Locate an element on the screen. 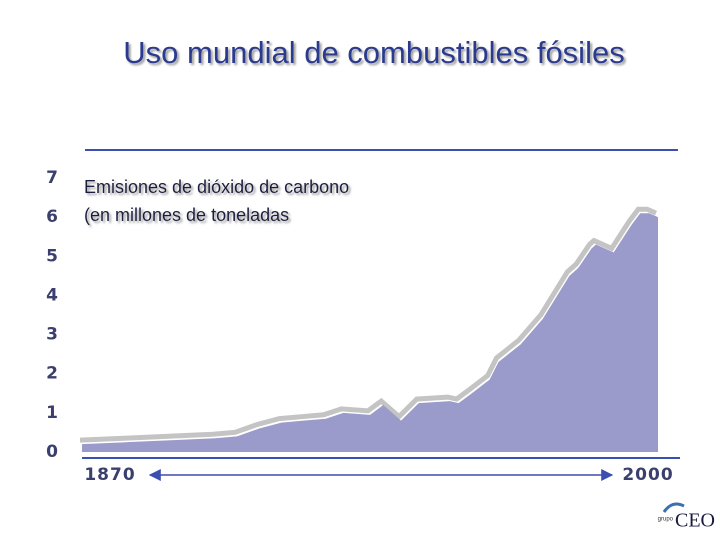 The height and width of the screenshot is (545, 720). y-tick-label: 1 is located at coordinates (52, 413).